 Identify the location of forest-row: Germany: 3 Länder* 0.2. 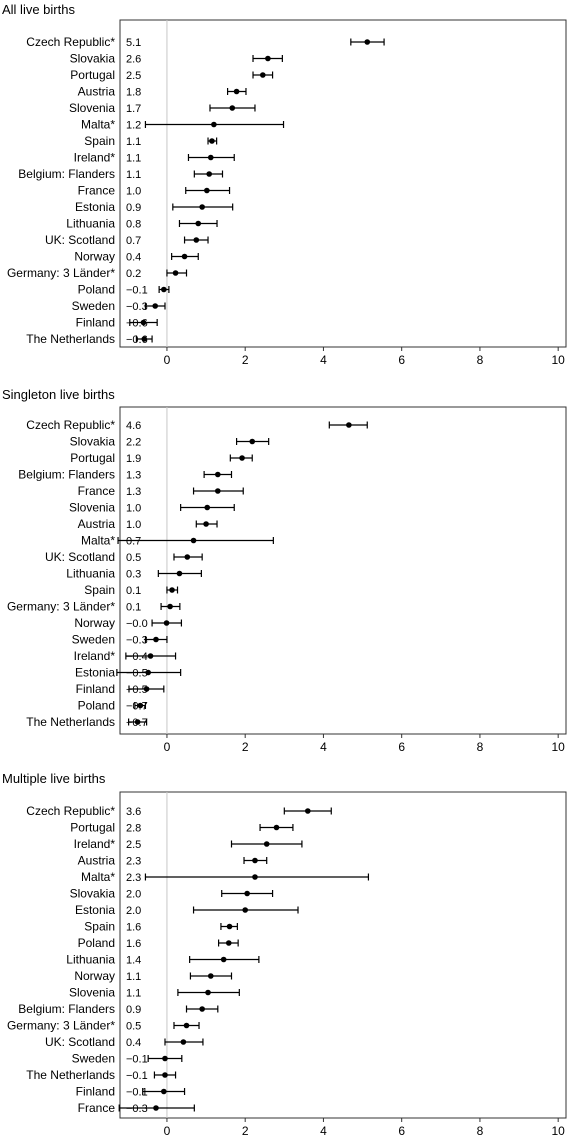
(97, 273).